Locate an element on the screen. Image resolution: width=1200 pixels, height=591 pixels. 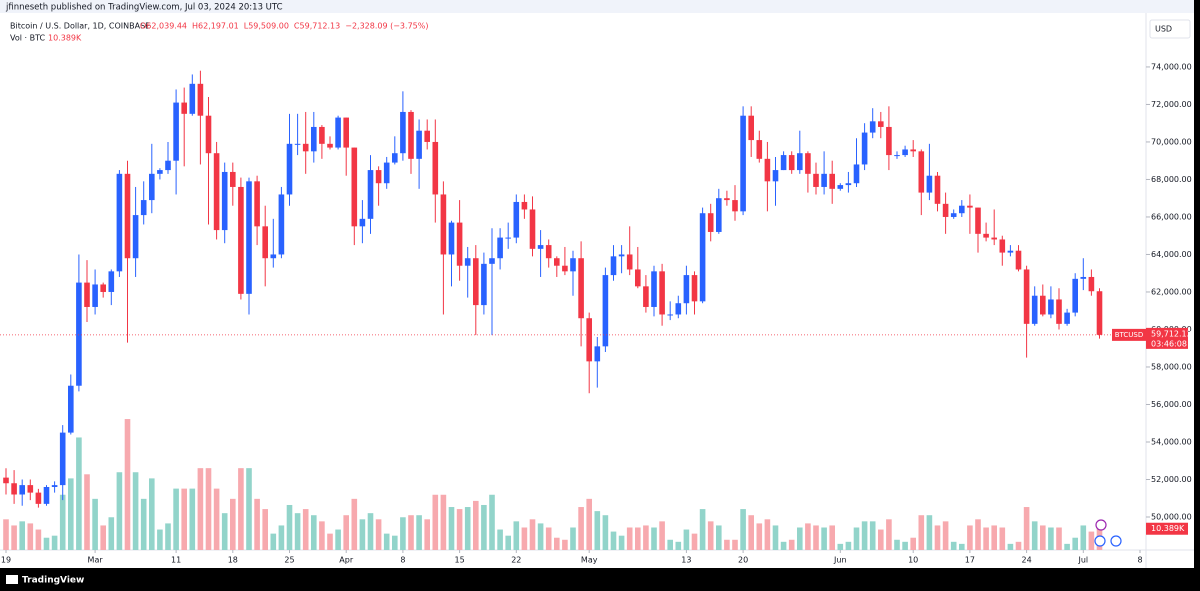
volume-tag-label: 10.389K is located at coordinates (1168, 528).